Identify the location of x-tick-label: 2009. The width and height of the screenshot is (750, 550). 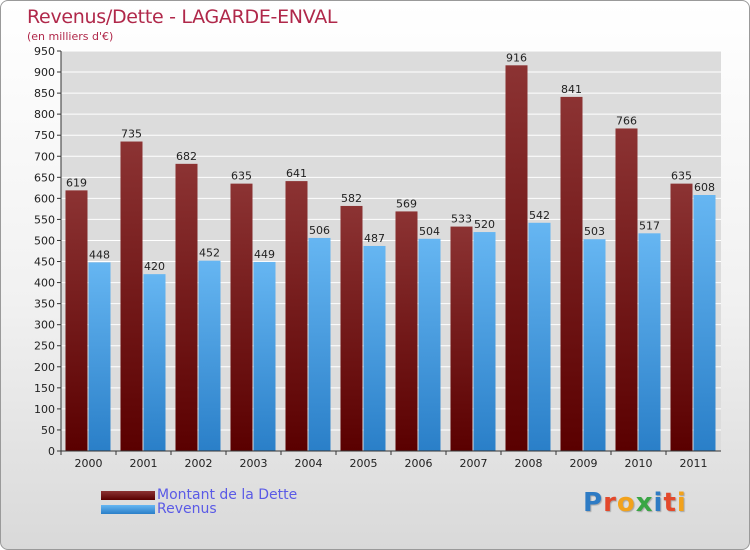
(584, 463).